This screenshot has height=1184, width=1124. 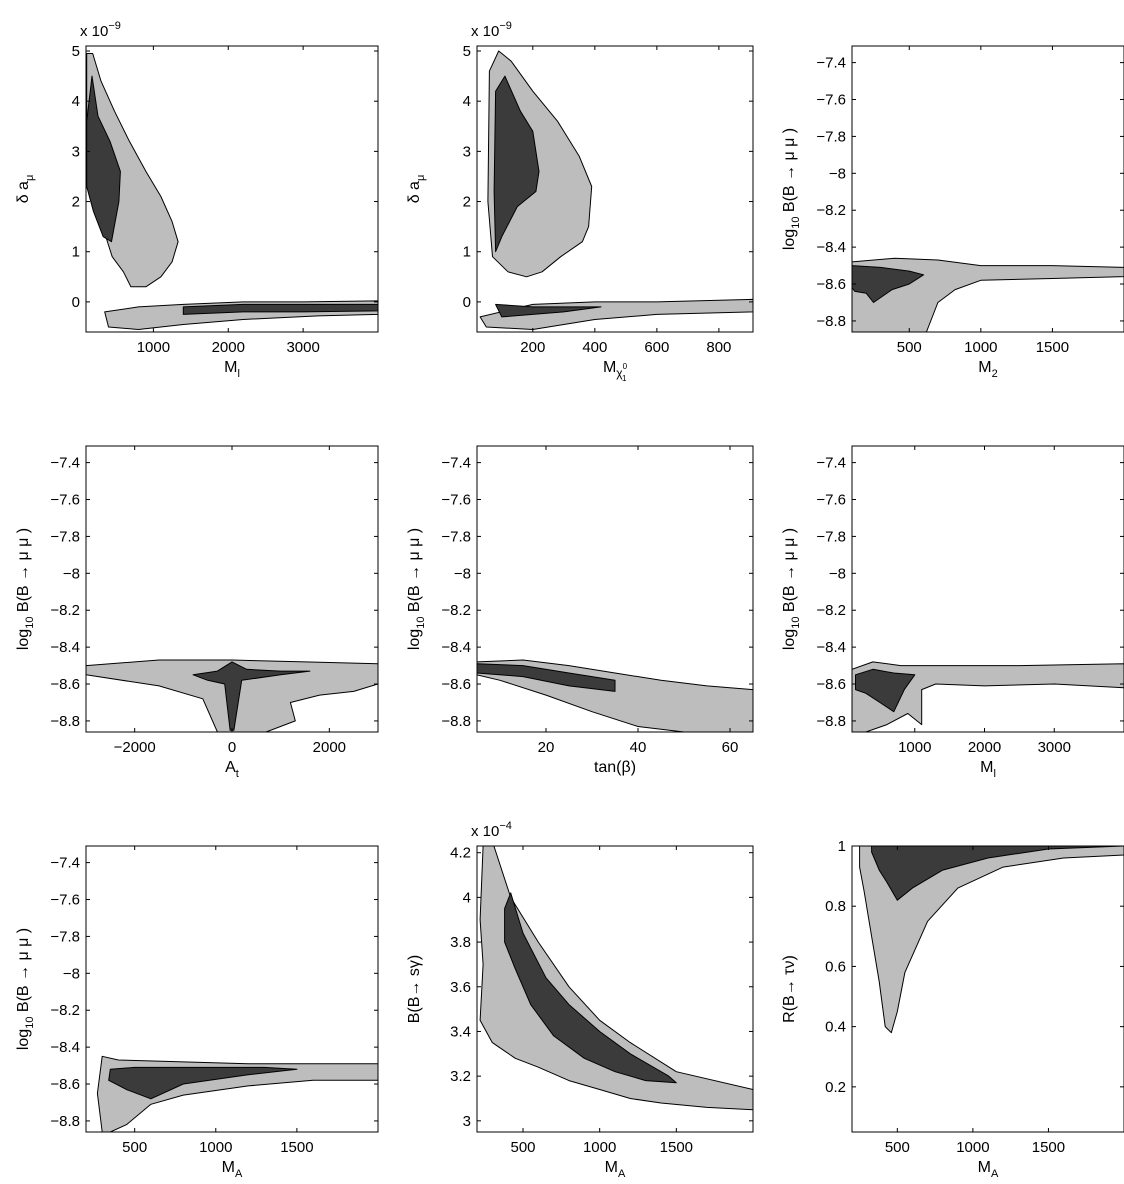 What do you see at coordinates (835, 906) in the screenshot?
I see `y-tick-label: 0.8` at bounding box center [835, 906].